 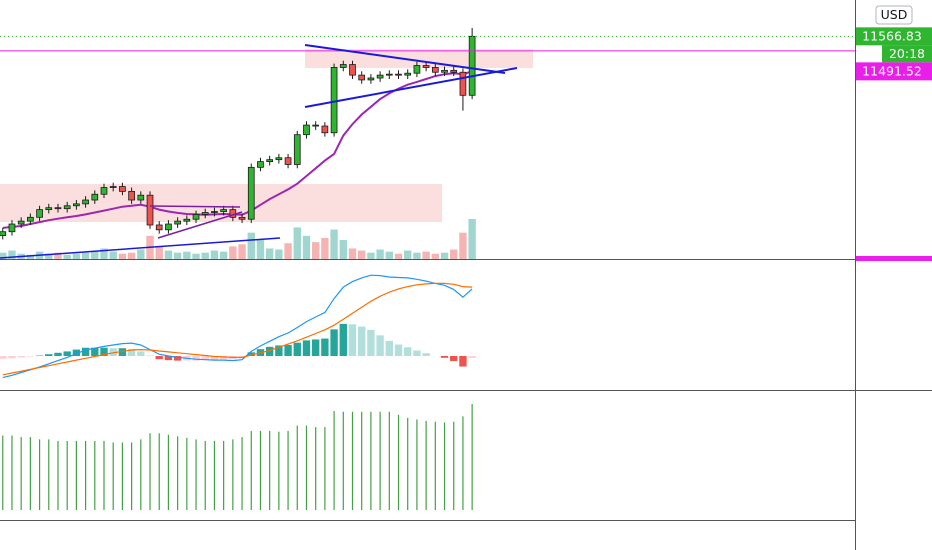 I want to click on zone, so click(x=221, y=203).